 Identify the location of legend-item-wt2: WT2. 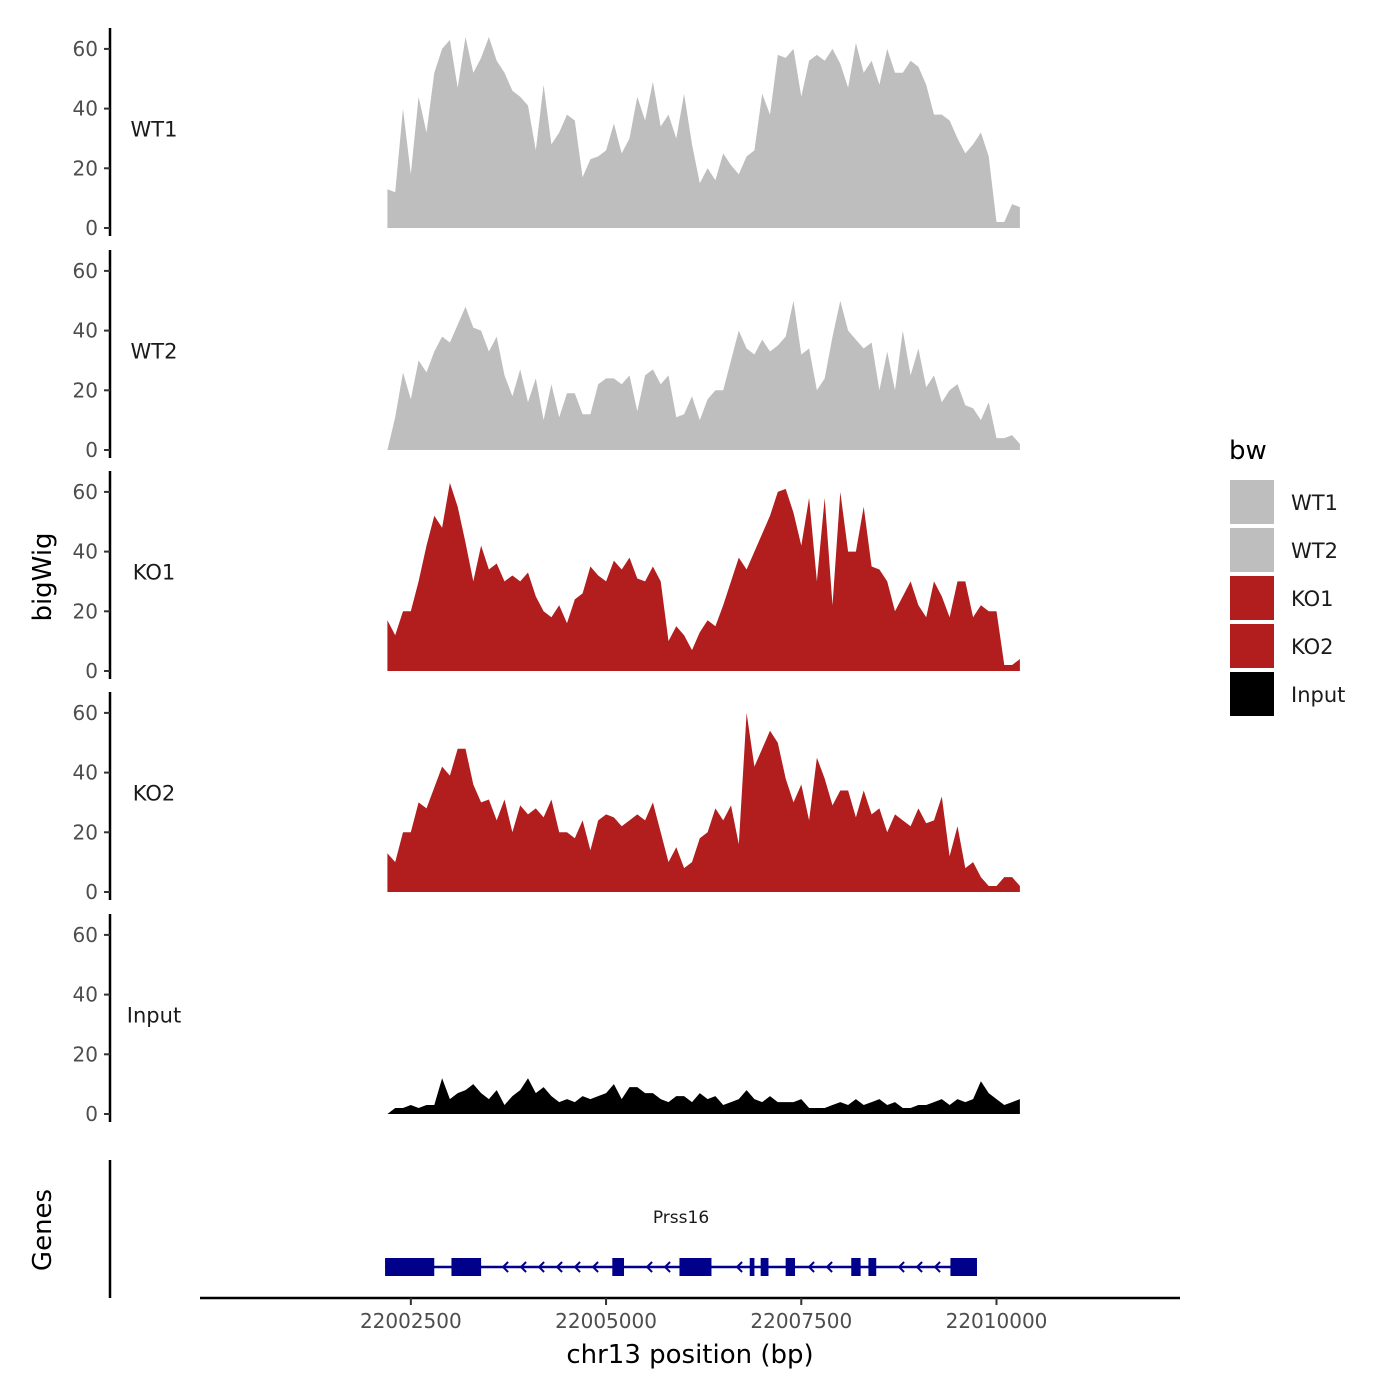
(1284, 550).